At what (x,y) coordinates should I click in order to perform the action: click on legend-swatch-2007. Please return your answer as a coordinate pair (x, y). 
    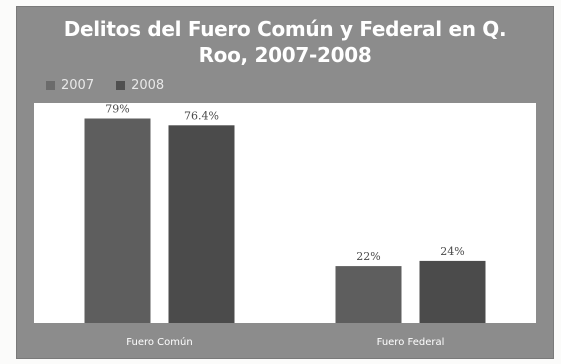
    Looking at the image, I should click on (50, 85).